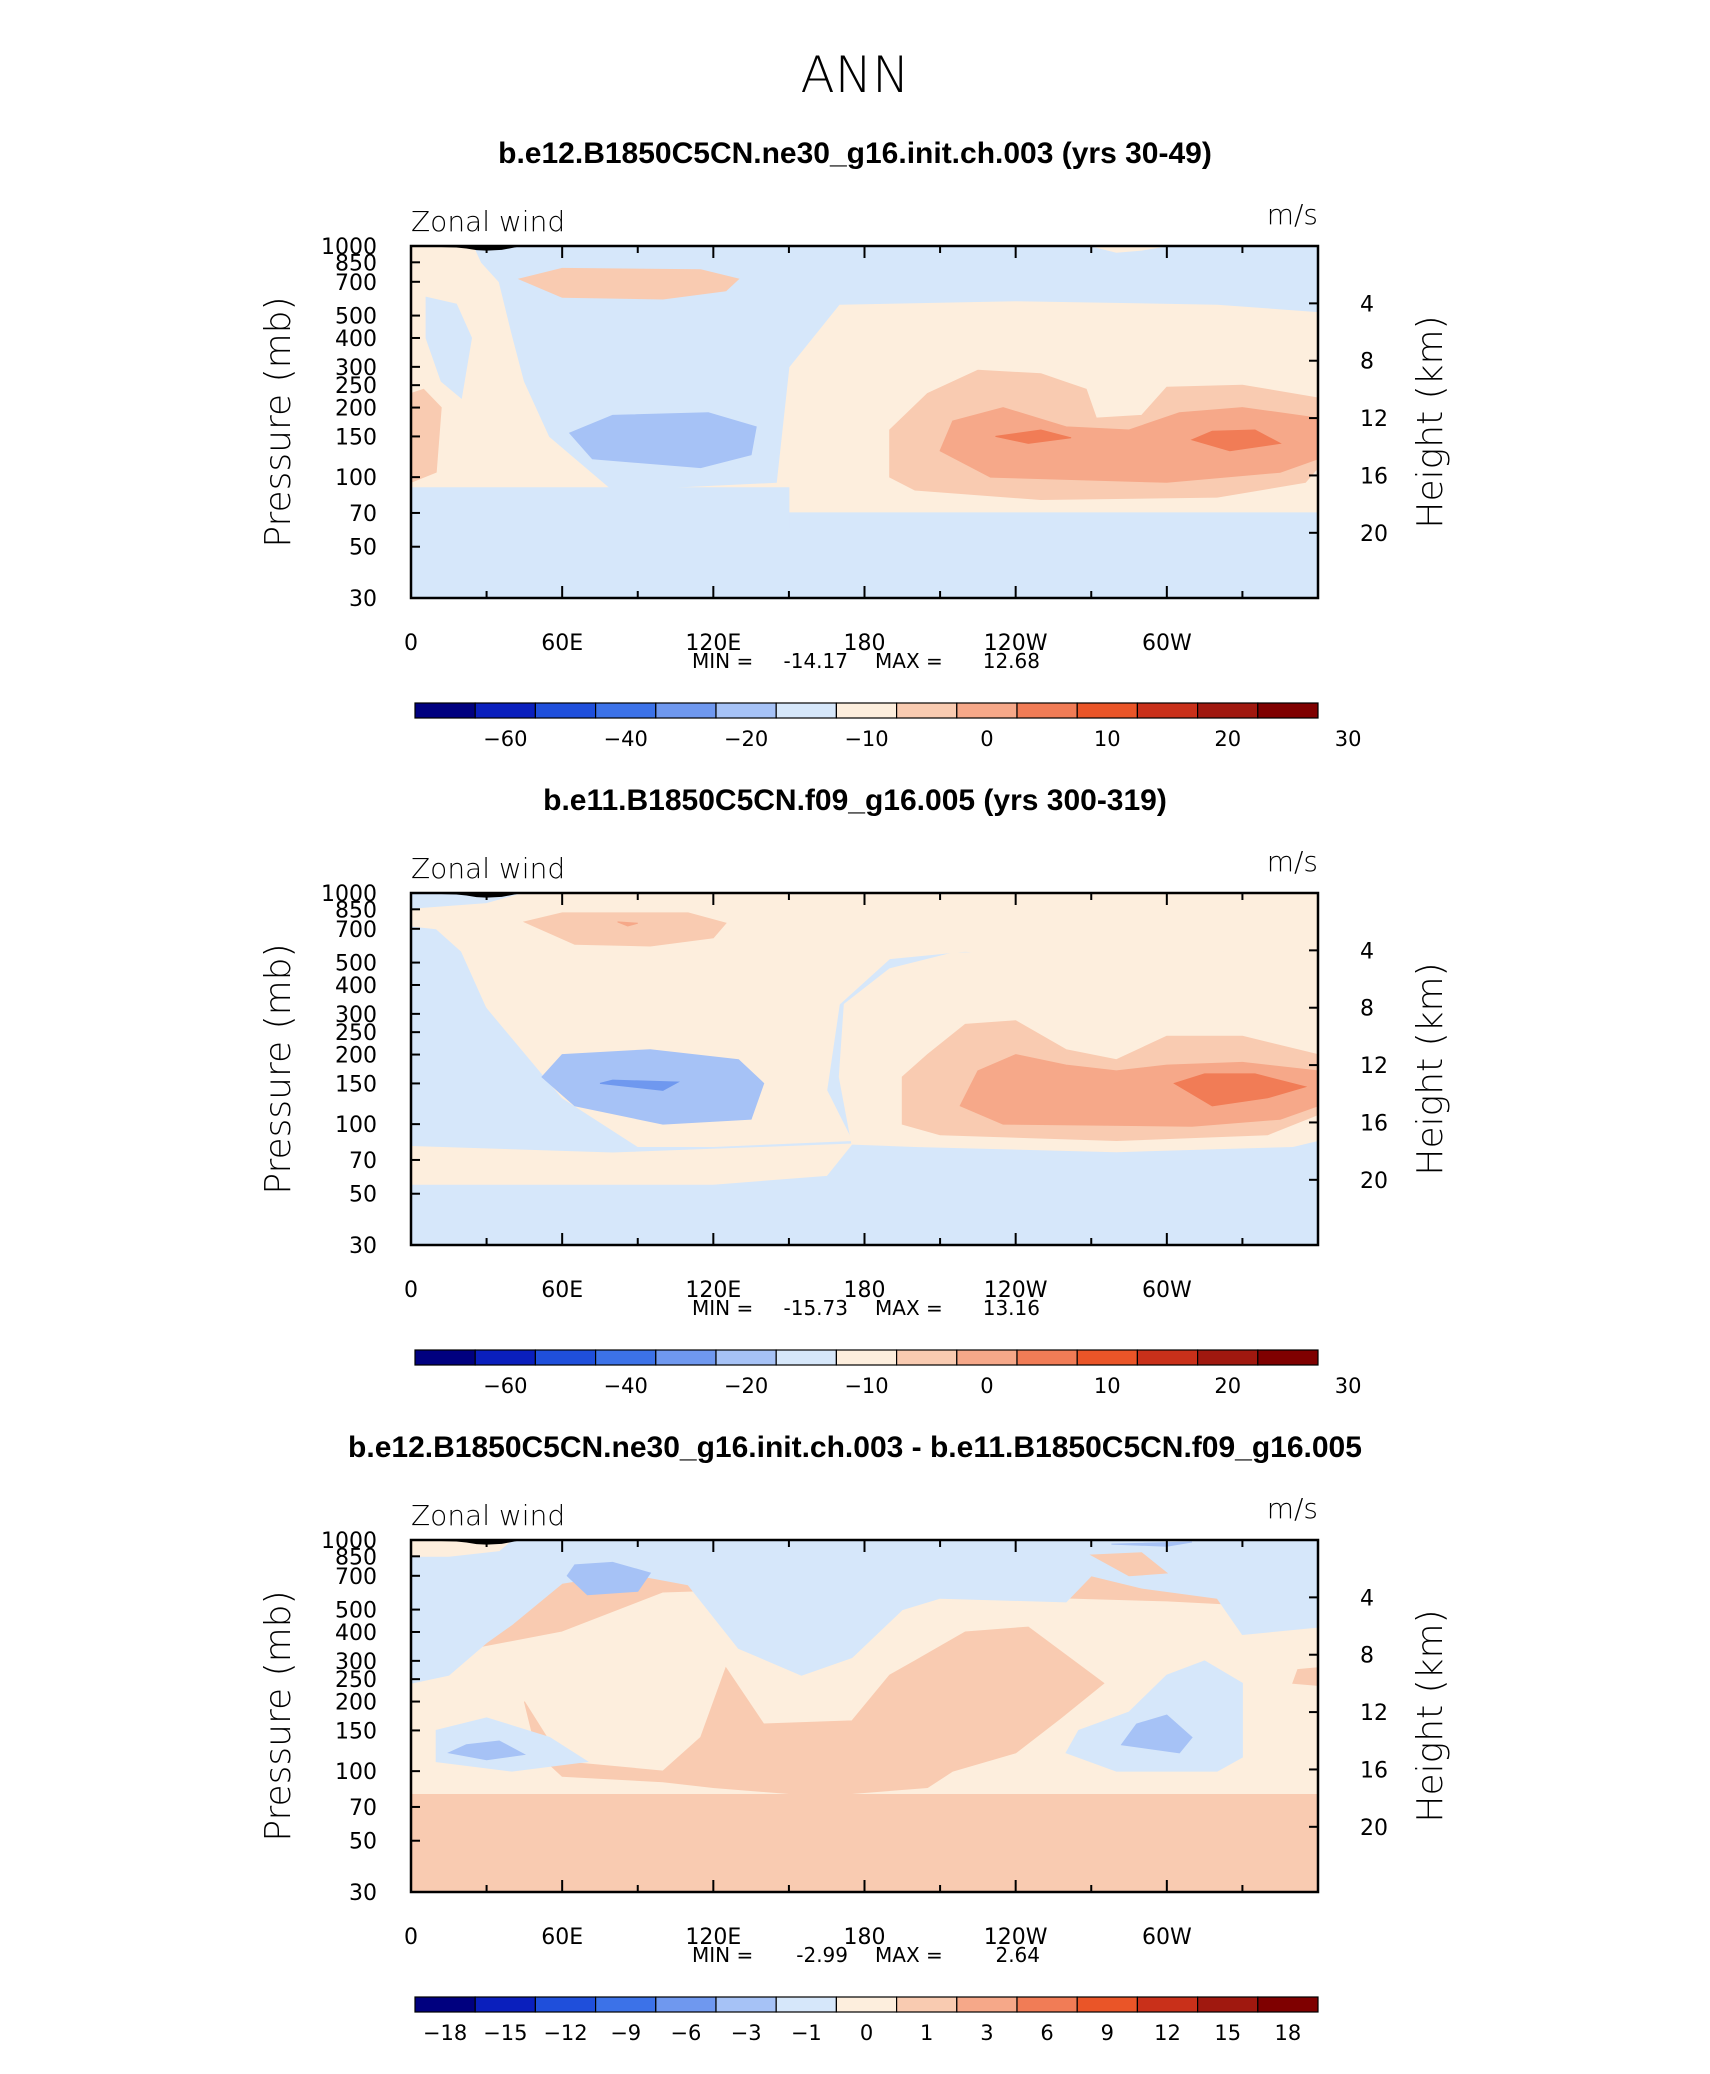  I want to click on colorbar-label: 30, so click(1348, 1386).